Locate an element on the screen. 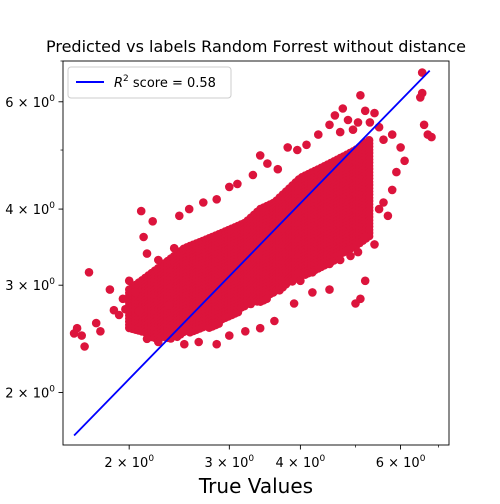 This screenshot has height=504, width=500. y-ticks: 2 × 100 3 × 100 4 × 100 6 × 100 is located at coordinates (34, 231).